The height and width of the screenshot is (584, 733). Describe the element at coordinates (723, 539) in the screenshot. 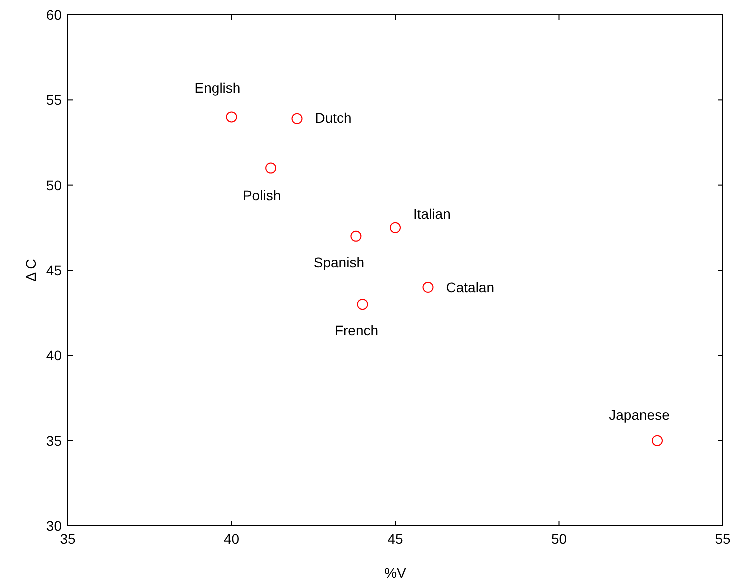

I see `x-tick-label: 55` at that location.